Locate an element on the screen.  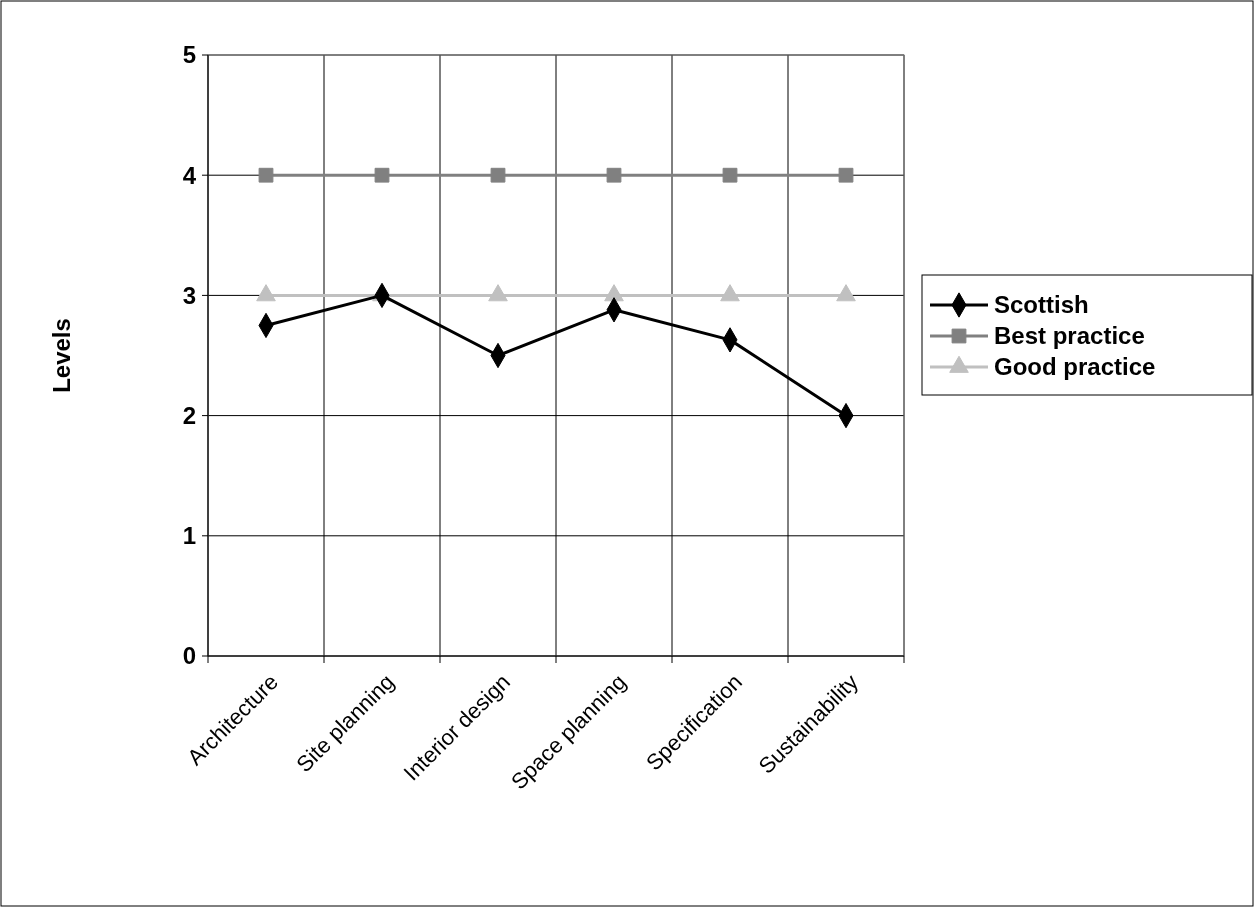
legend-label: Scottish is located at coordinates (1041, 305).